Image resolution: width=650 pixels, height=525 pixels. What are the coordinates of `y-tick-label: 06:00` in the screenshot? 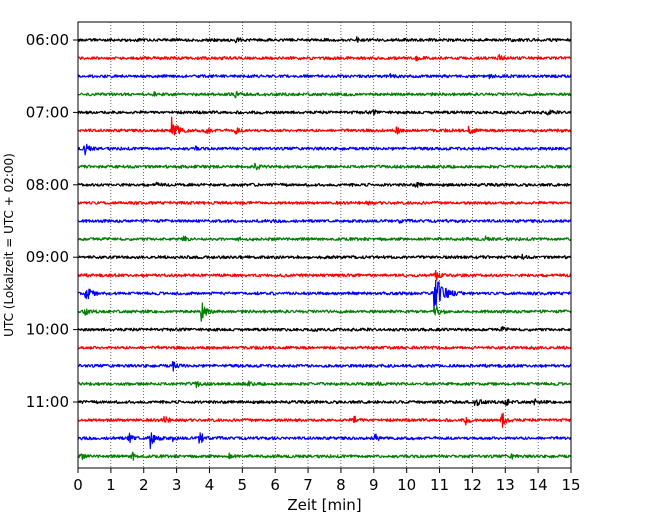 It's located at (47, 40).